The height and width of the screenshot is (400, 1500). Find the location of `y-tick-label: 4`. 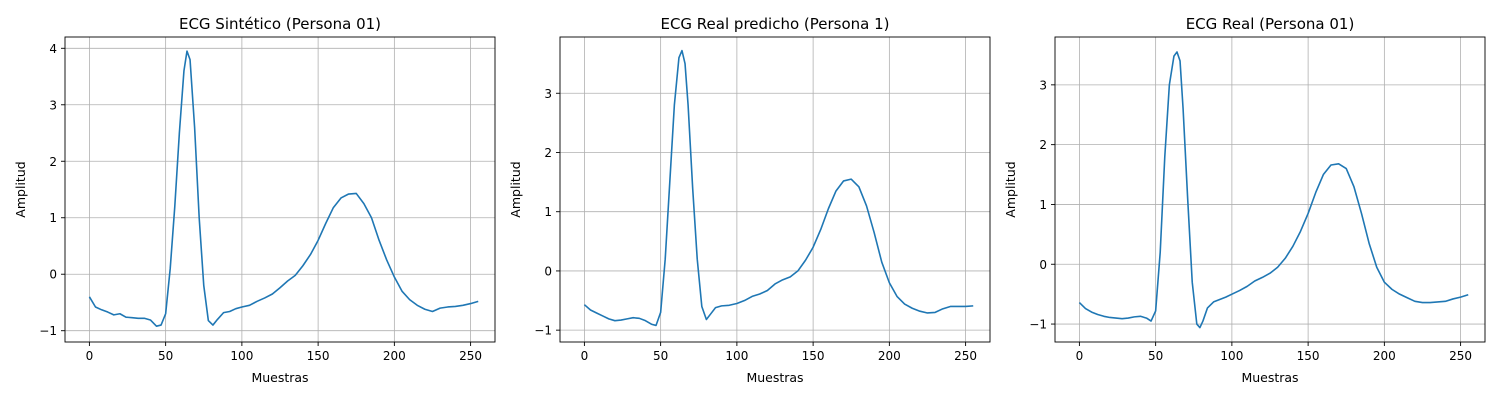

y-tick-label: 4 is located at coordinates (53, 49).